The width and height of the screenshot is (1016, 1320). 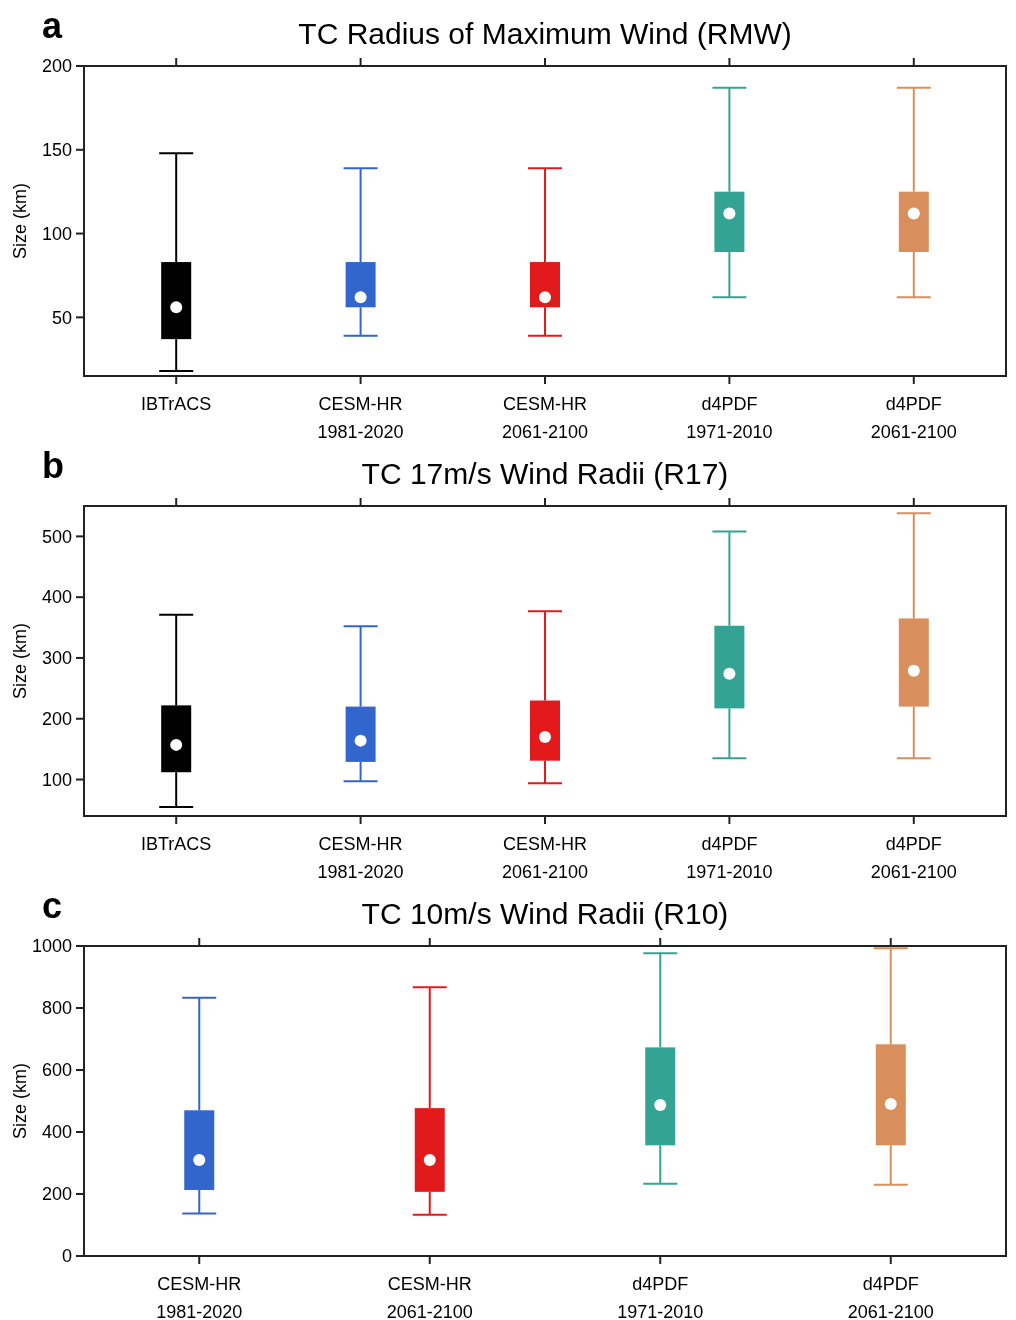 What do you see at coordinates (545, 473) in the screenshot?
I see `chart-title: TC 17m/s Wind Radii (R17)` at bounding box center [545, 473].